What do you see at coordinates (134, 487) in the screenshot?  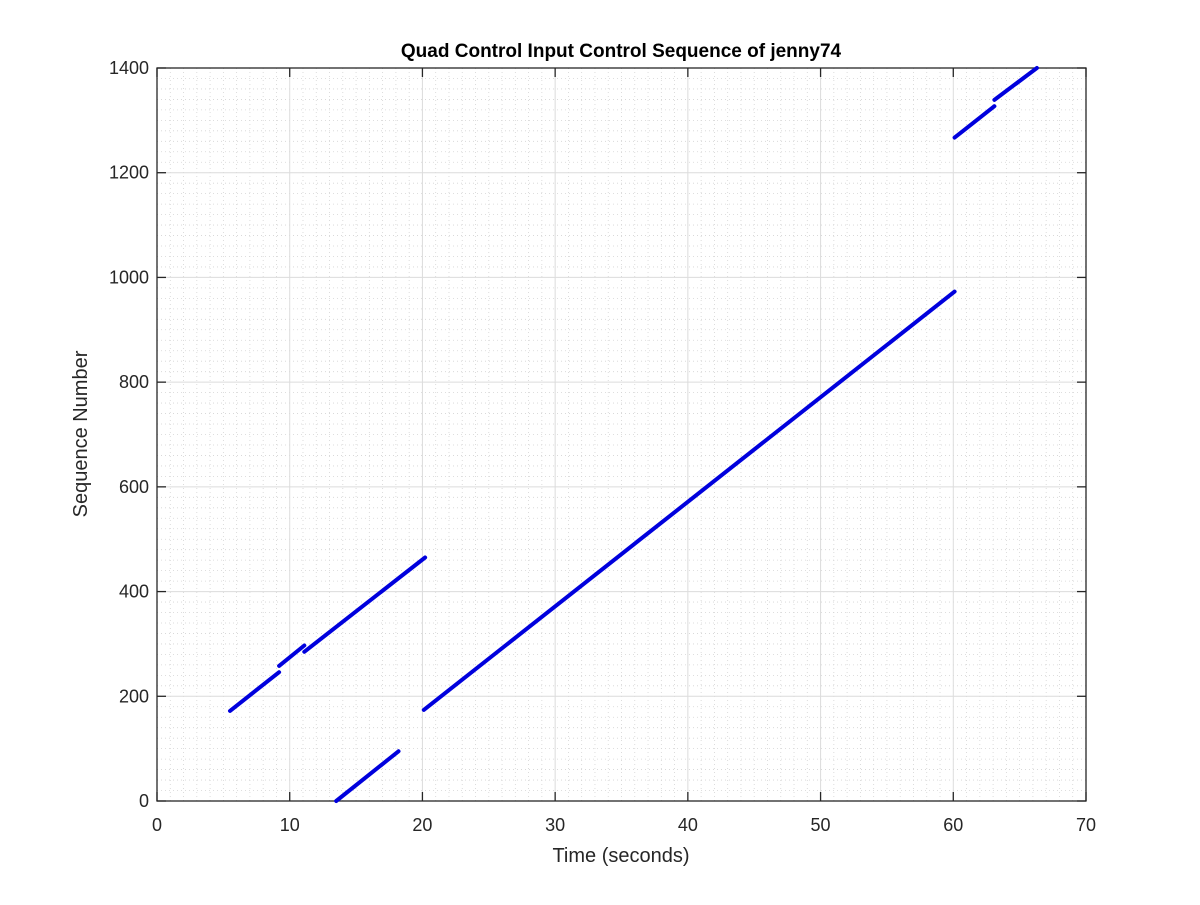 I see `y-tick-label: 600` at bounding box center [134, 487].